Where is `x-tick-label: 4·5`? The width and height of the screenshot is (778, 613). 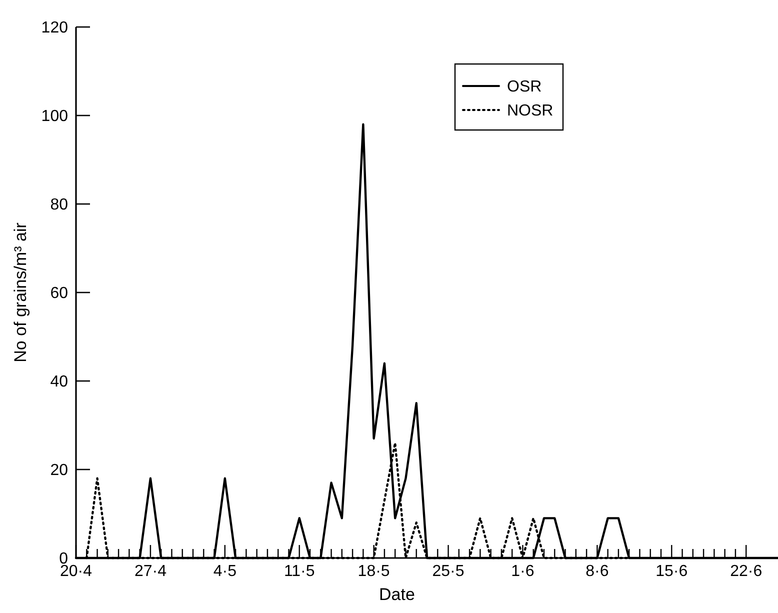
x-tick-label: 4·5 is located at coordinates (225, 571).